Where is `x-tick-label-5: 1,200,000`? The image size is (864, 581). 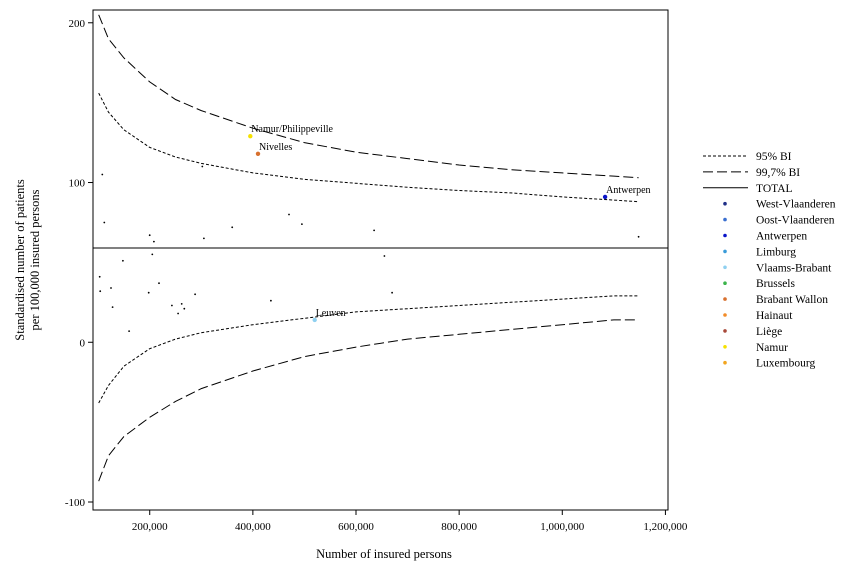 x-tick-label-5: 1,200,000 is located at coordinates (665, 527).